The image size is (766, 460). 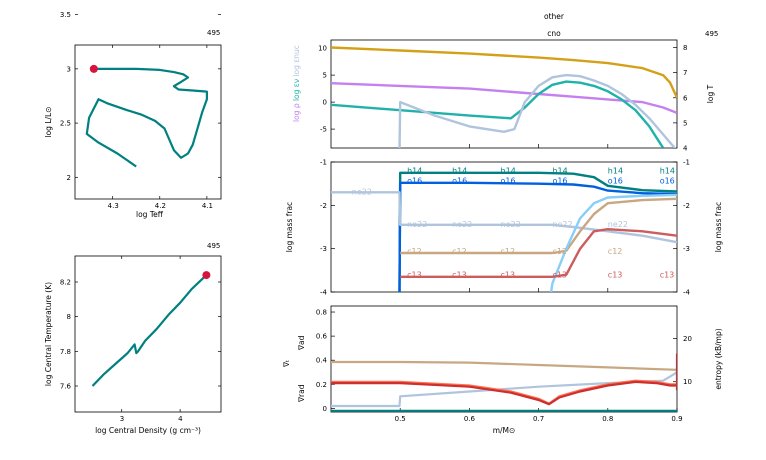 I want to click on bottom-xtick-label: 0.7, so click(x=538, y=419).